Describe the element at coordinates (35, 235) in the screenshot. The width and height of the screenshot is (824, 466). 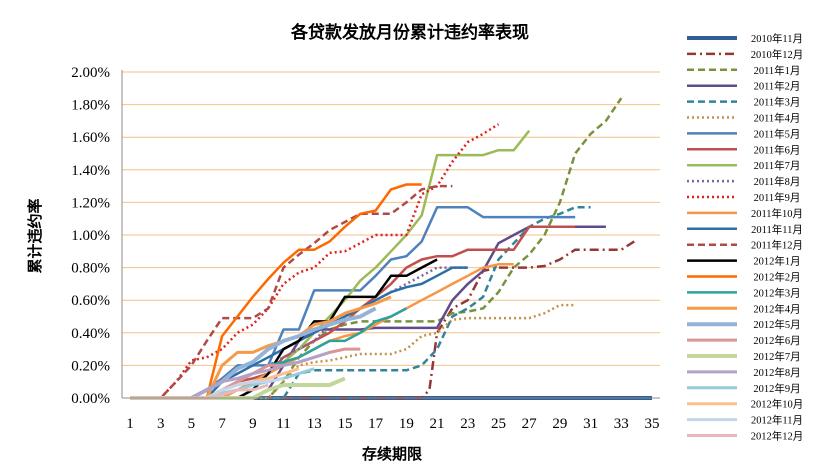
I see `y-axis-label: 累计违约率` at that location.